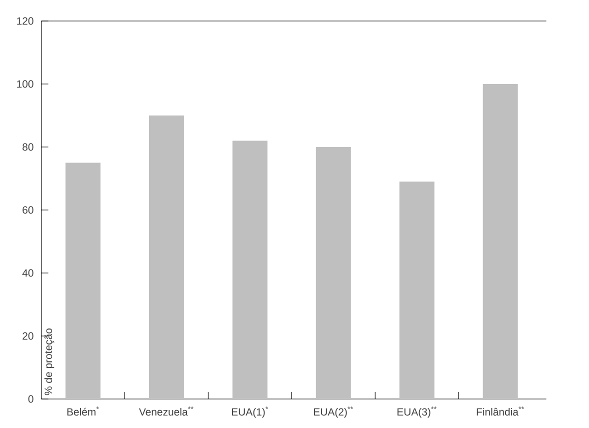  What do you see at coordinates (28, 210) in the screenshot?
I see `y-tick-label: 60` at bounding box center [28, 210].